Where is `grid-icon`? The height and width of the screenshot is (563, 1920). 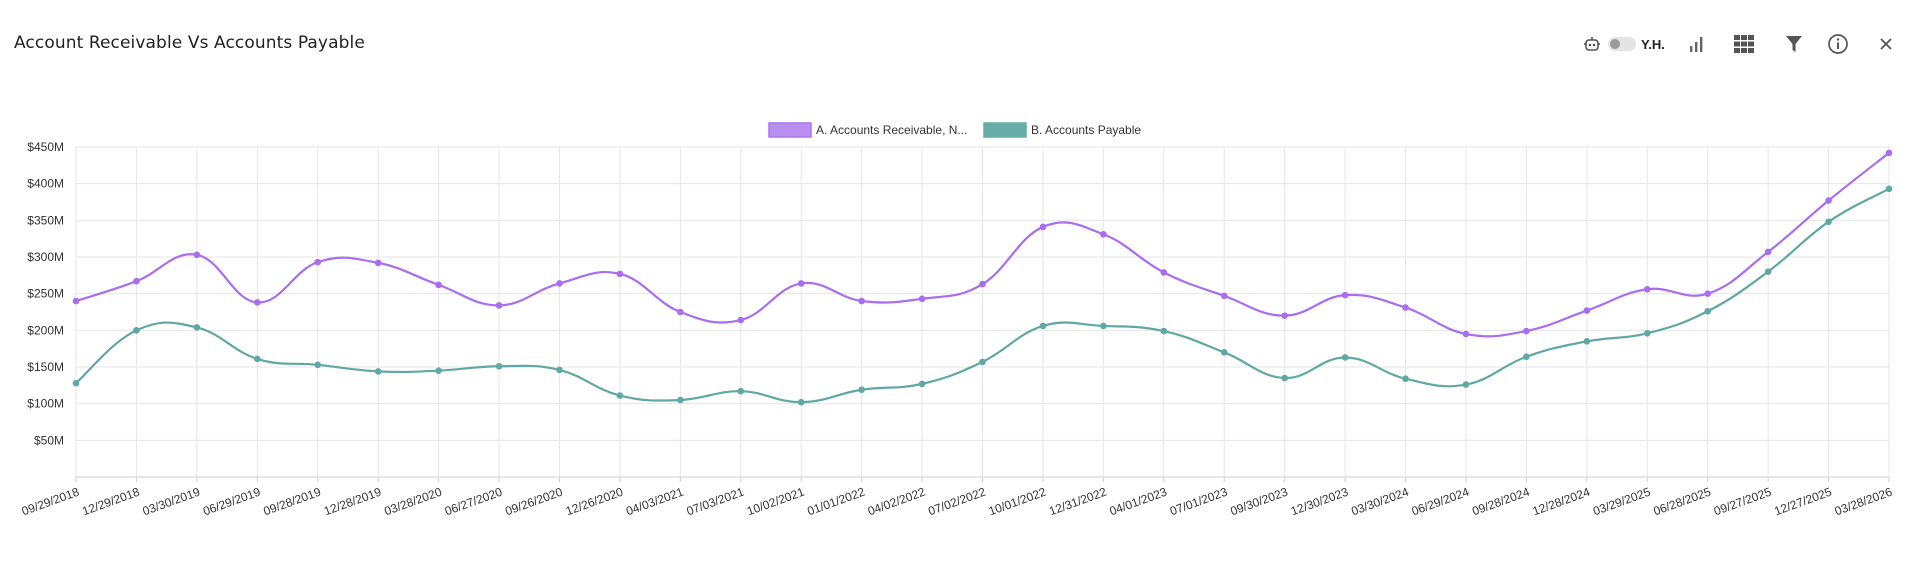
grid-icon is located at coordinates (1744, 44).